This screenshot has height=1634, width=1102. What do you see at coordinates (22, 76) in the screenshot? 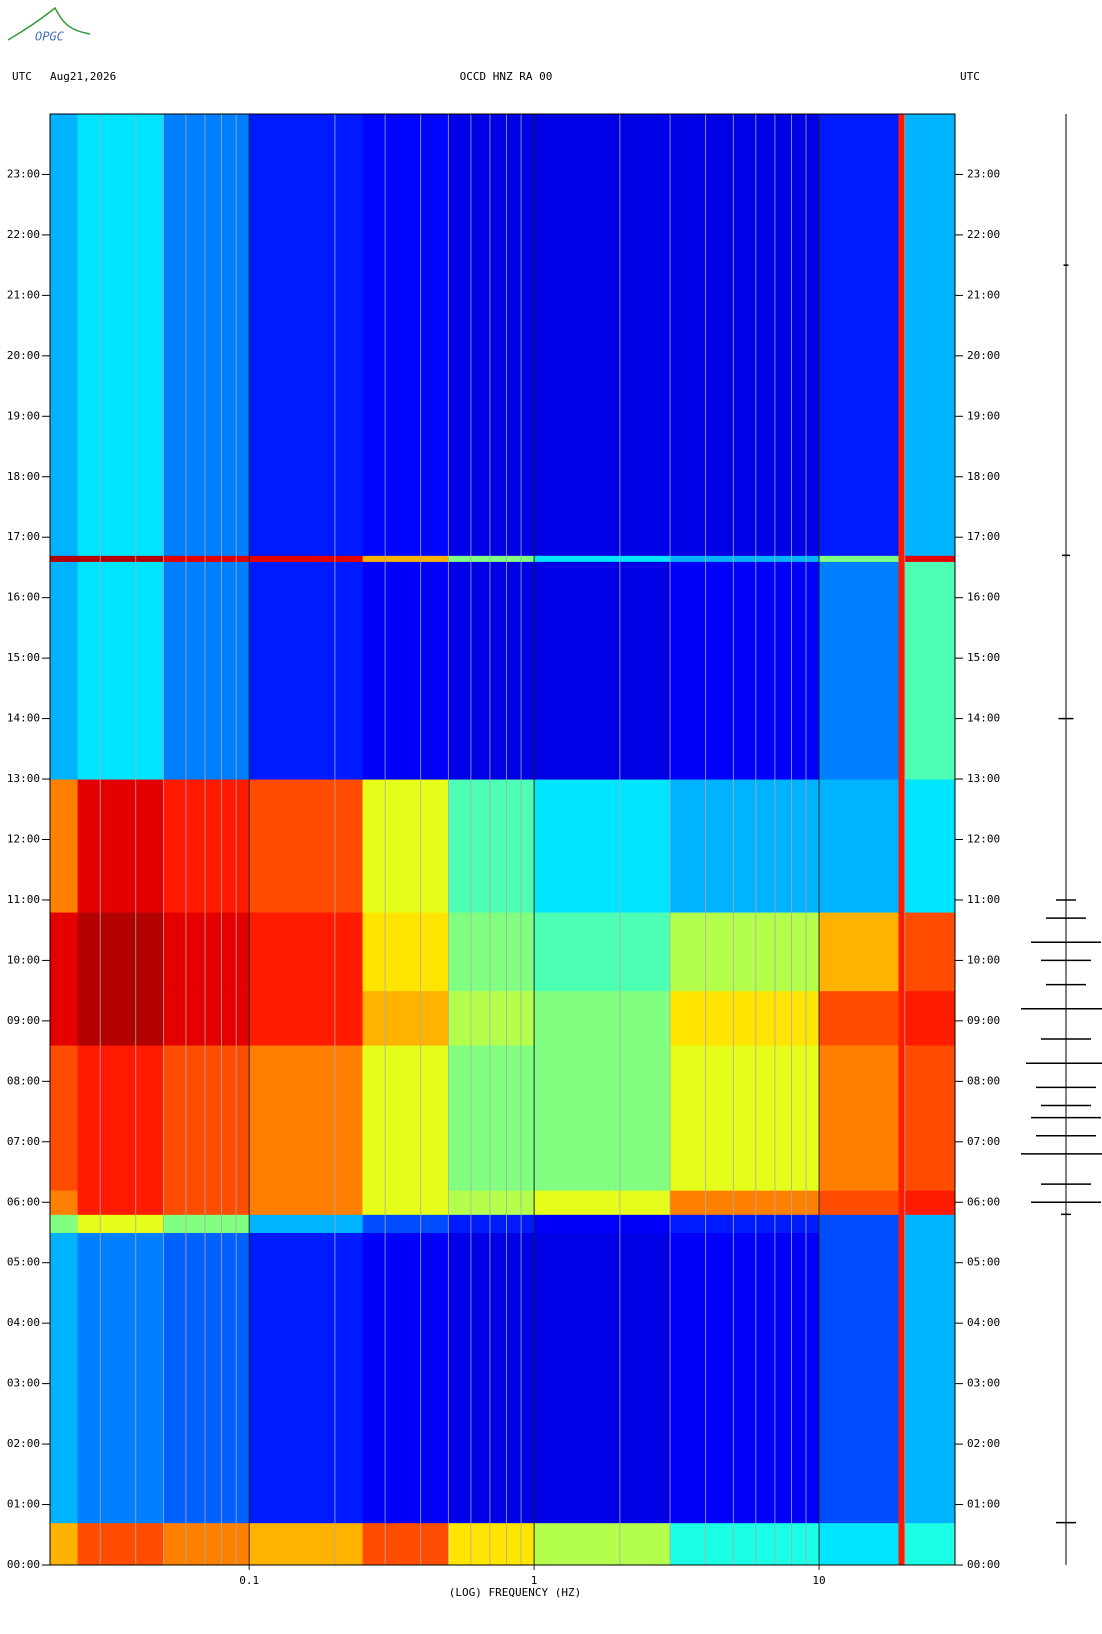
I see `left-label: UTC` at bounding box center [22, 76].